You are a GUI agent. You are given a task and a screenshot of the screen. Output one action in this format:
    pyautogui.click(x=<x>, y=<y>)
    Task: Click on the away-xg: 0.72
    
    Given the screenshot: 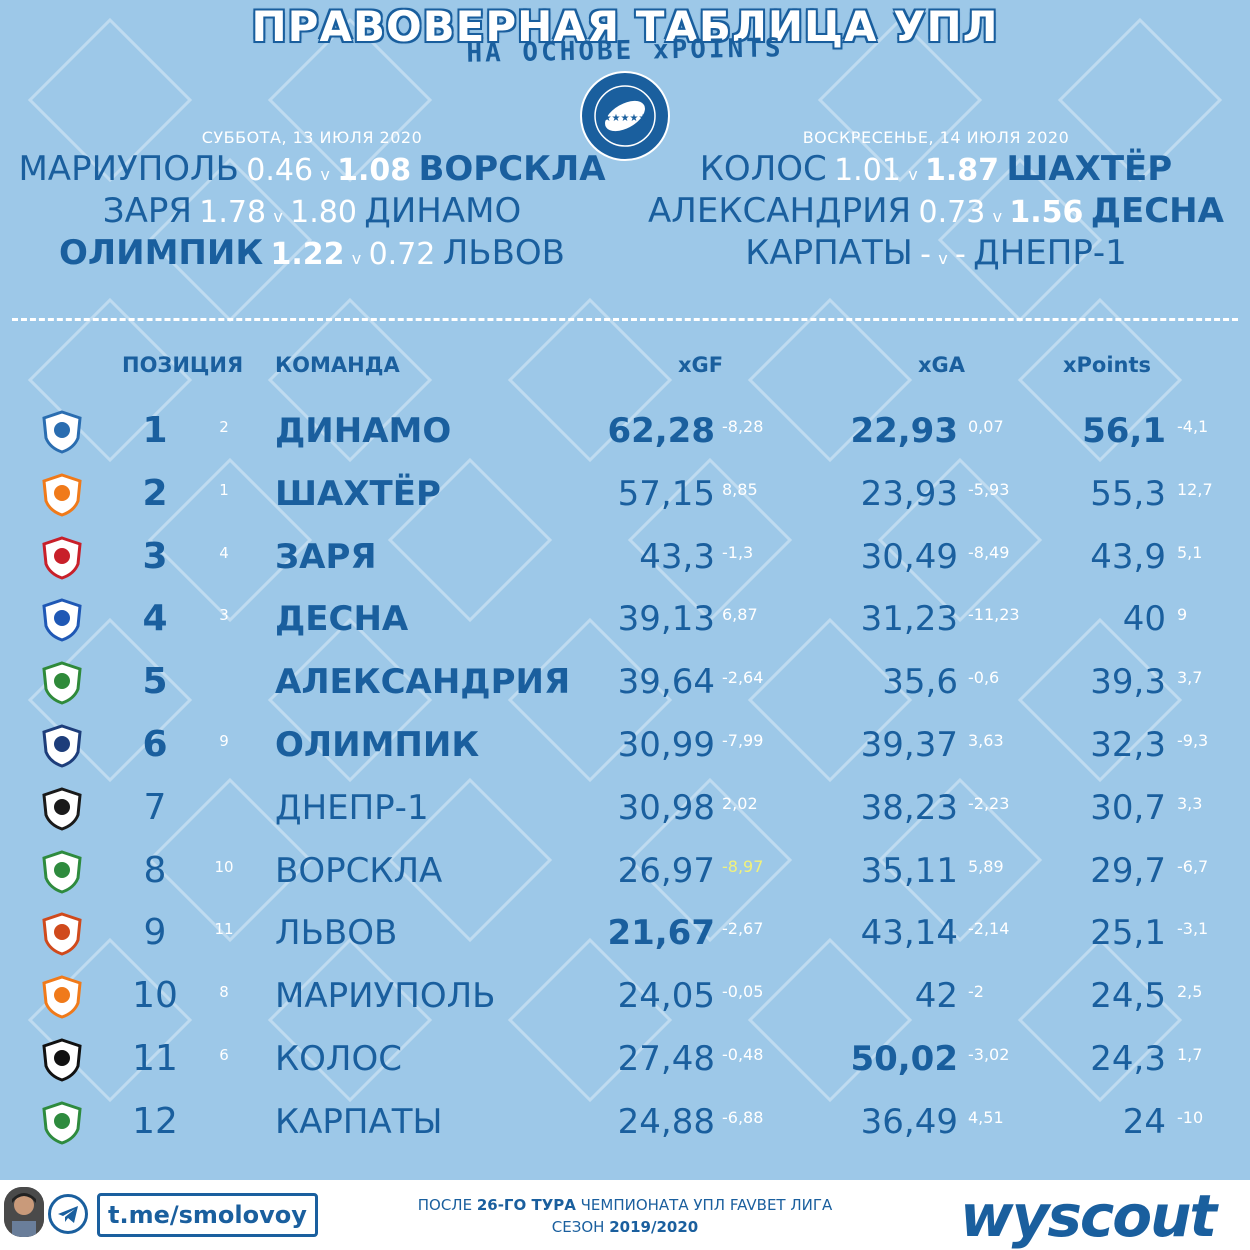 What is the action you would take?
    pyautogui.click(x=402, y=254)
    